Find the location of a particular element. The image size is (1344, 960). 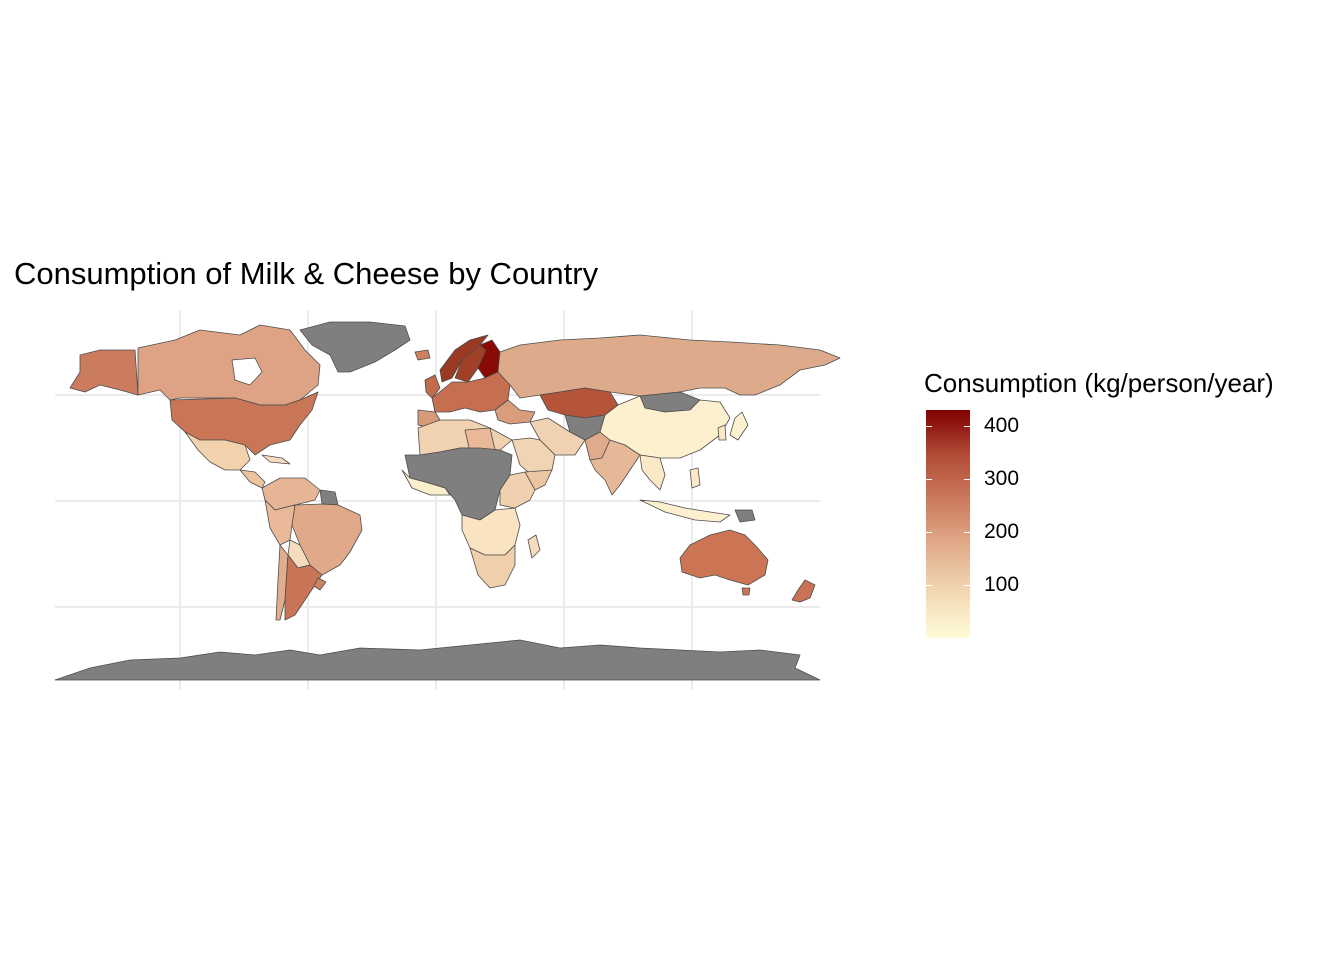

region-guianas is located at coordinates (329, 497).